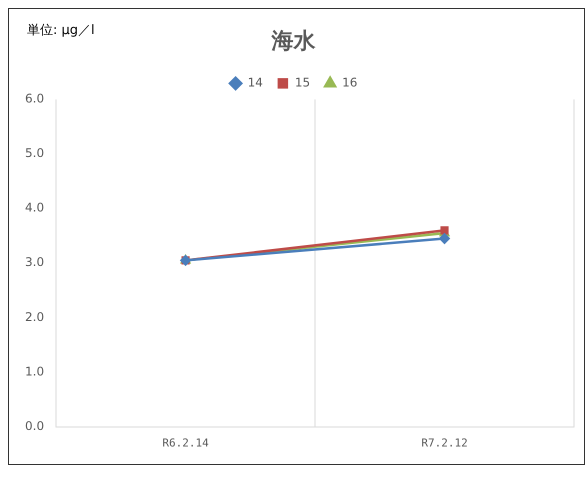 This screenshot has width=587, height=477. What do you see at coordinates (350, 83) in the screenshot?
I see `legend-label: 16` at bounding box center [350, 83].